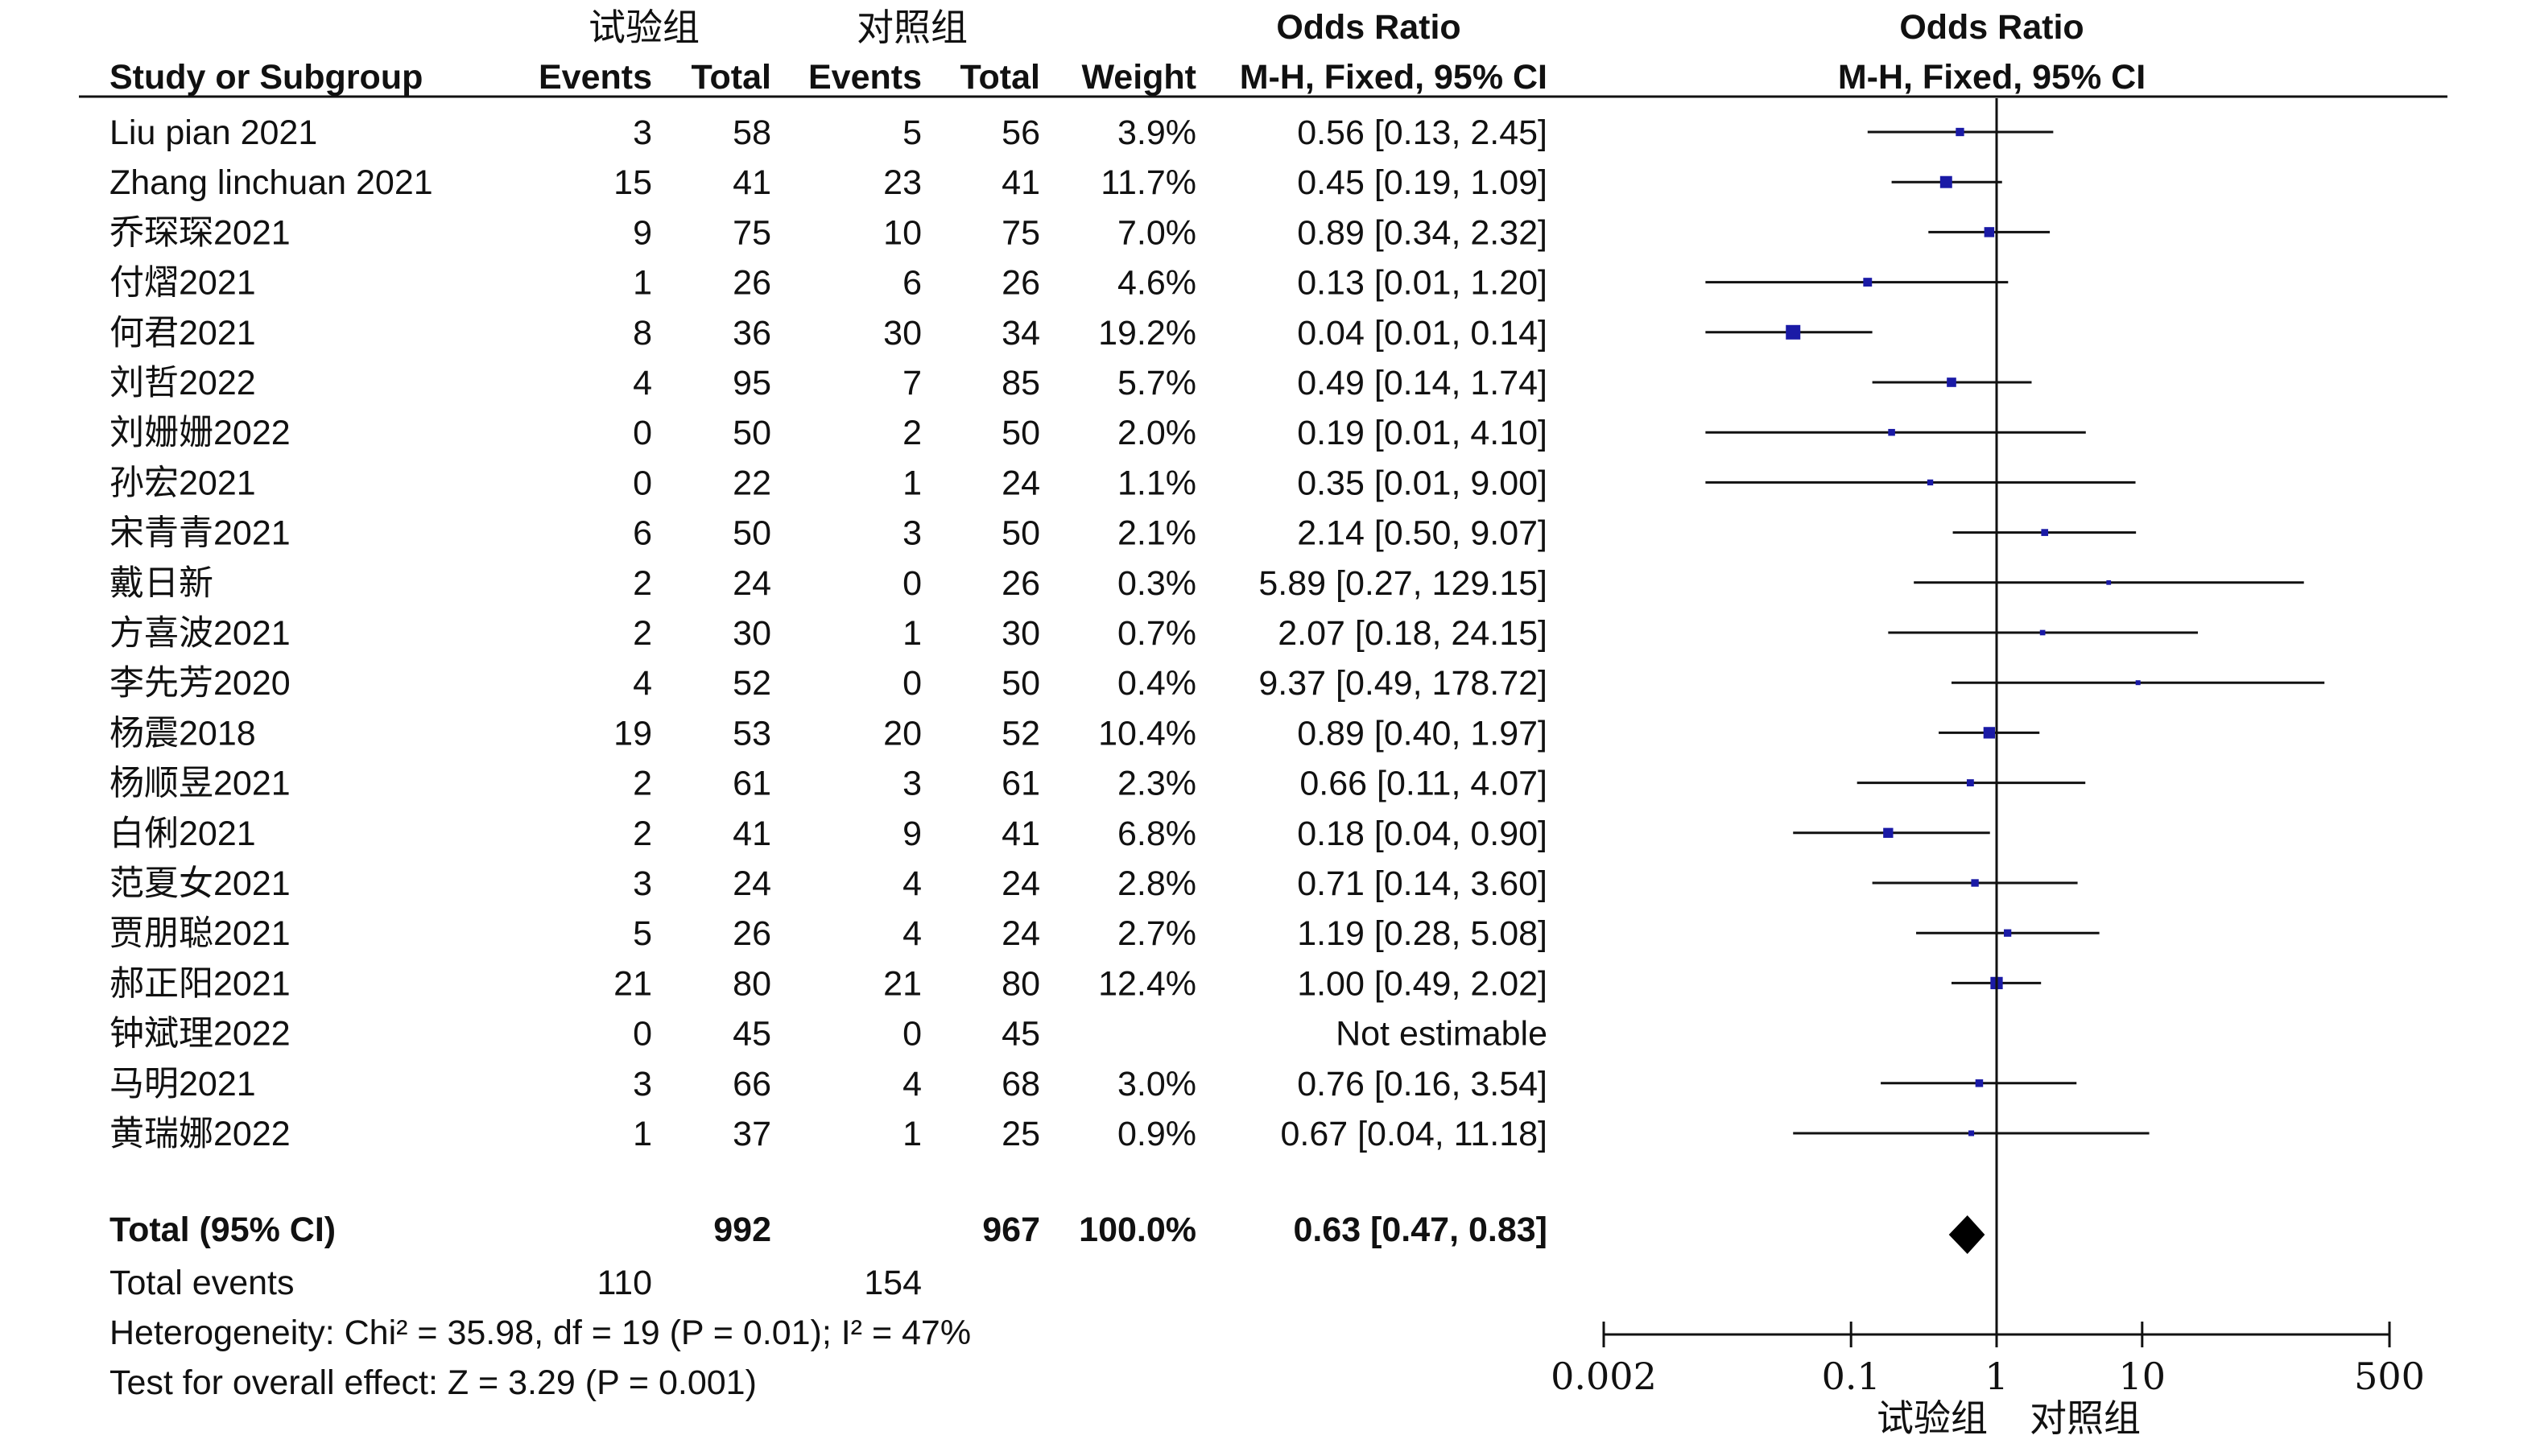 The height and width of the screenshot is (1456, 2536). I want to click on events-experimental: 15, so click(632, 182).